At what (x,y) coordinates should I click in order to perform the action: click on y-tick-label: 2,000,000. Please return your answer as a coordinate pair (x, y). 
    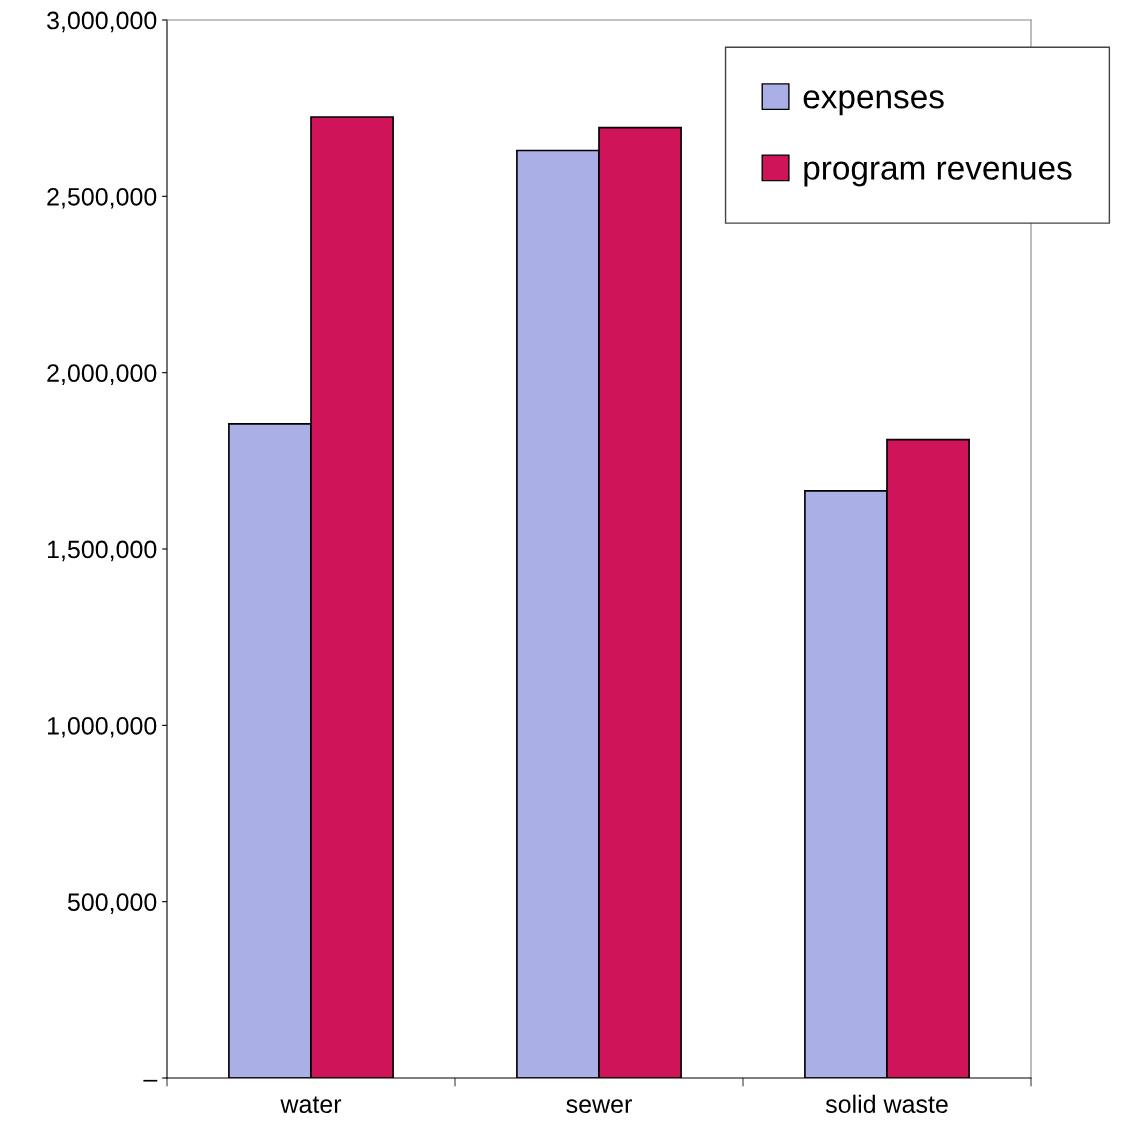
    Looking at the image, I should click on (102, 374).